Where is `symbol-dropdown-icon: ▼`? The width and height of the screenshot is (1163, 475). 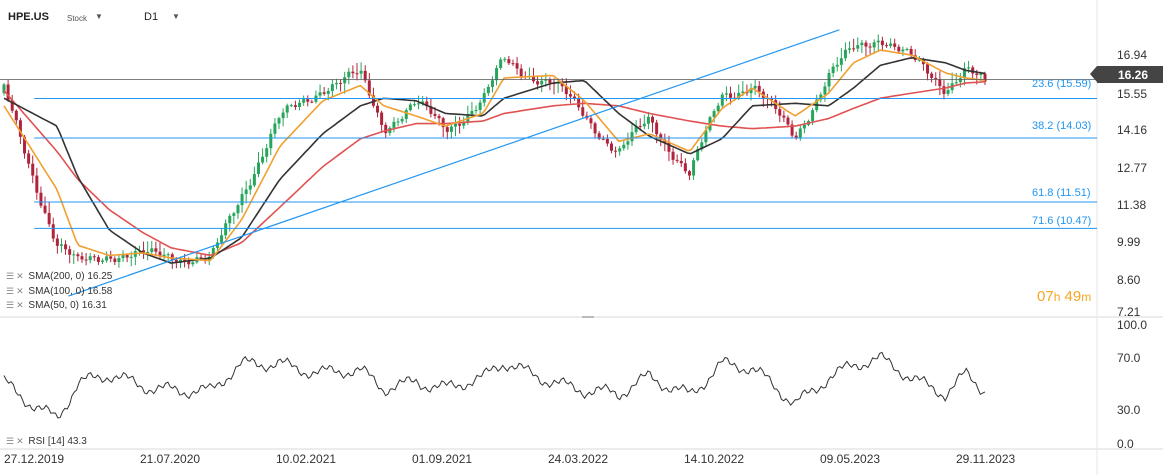 symbol-dropdown-icon: ▼ is located at coordinates (99, 16).